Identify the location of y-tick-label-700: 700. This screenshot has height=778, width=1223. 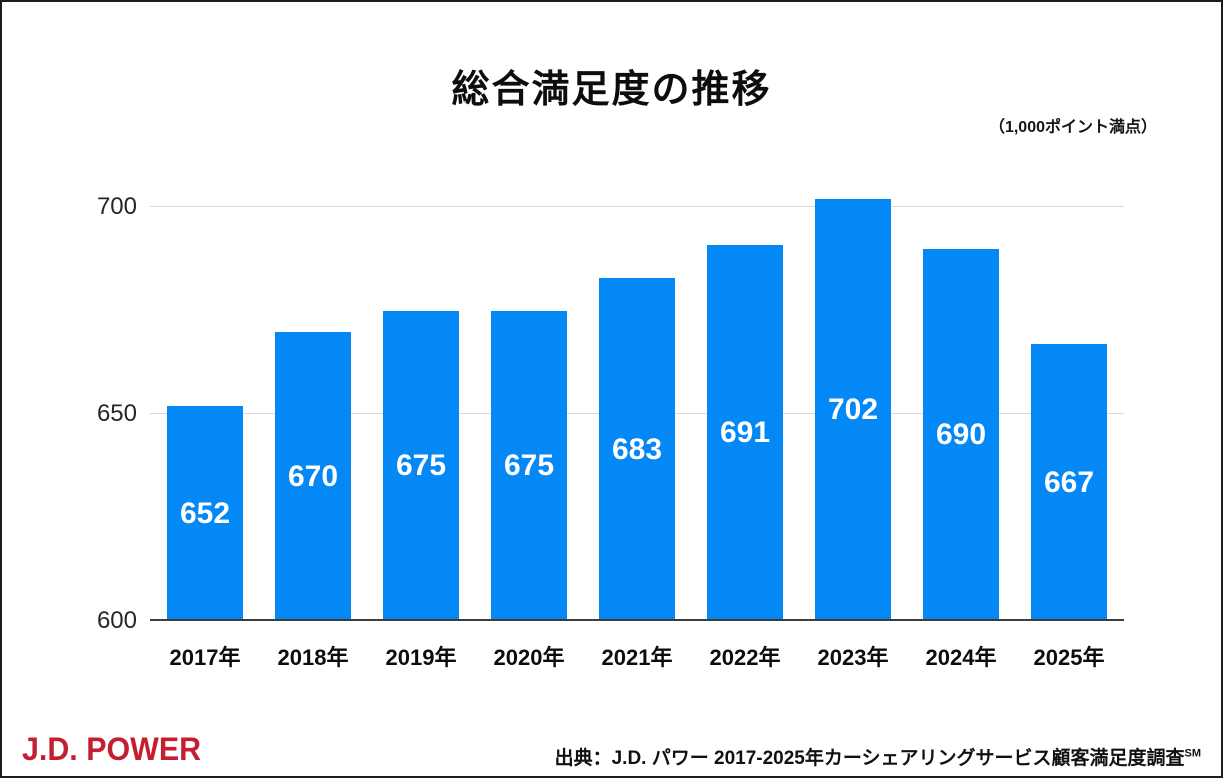
(116, 206).